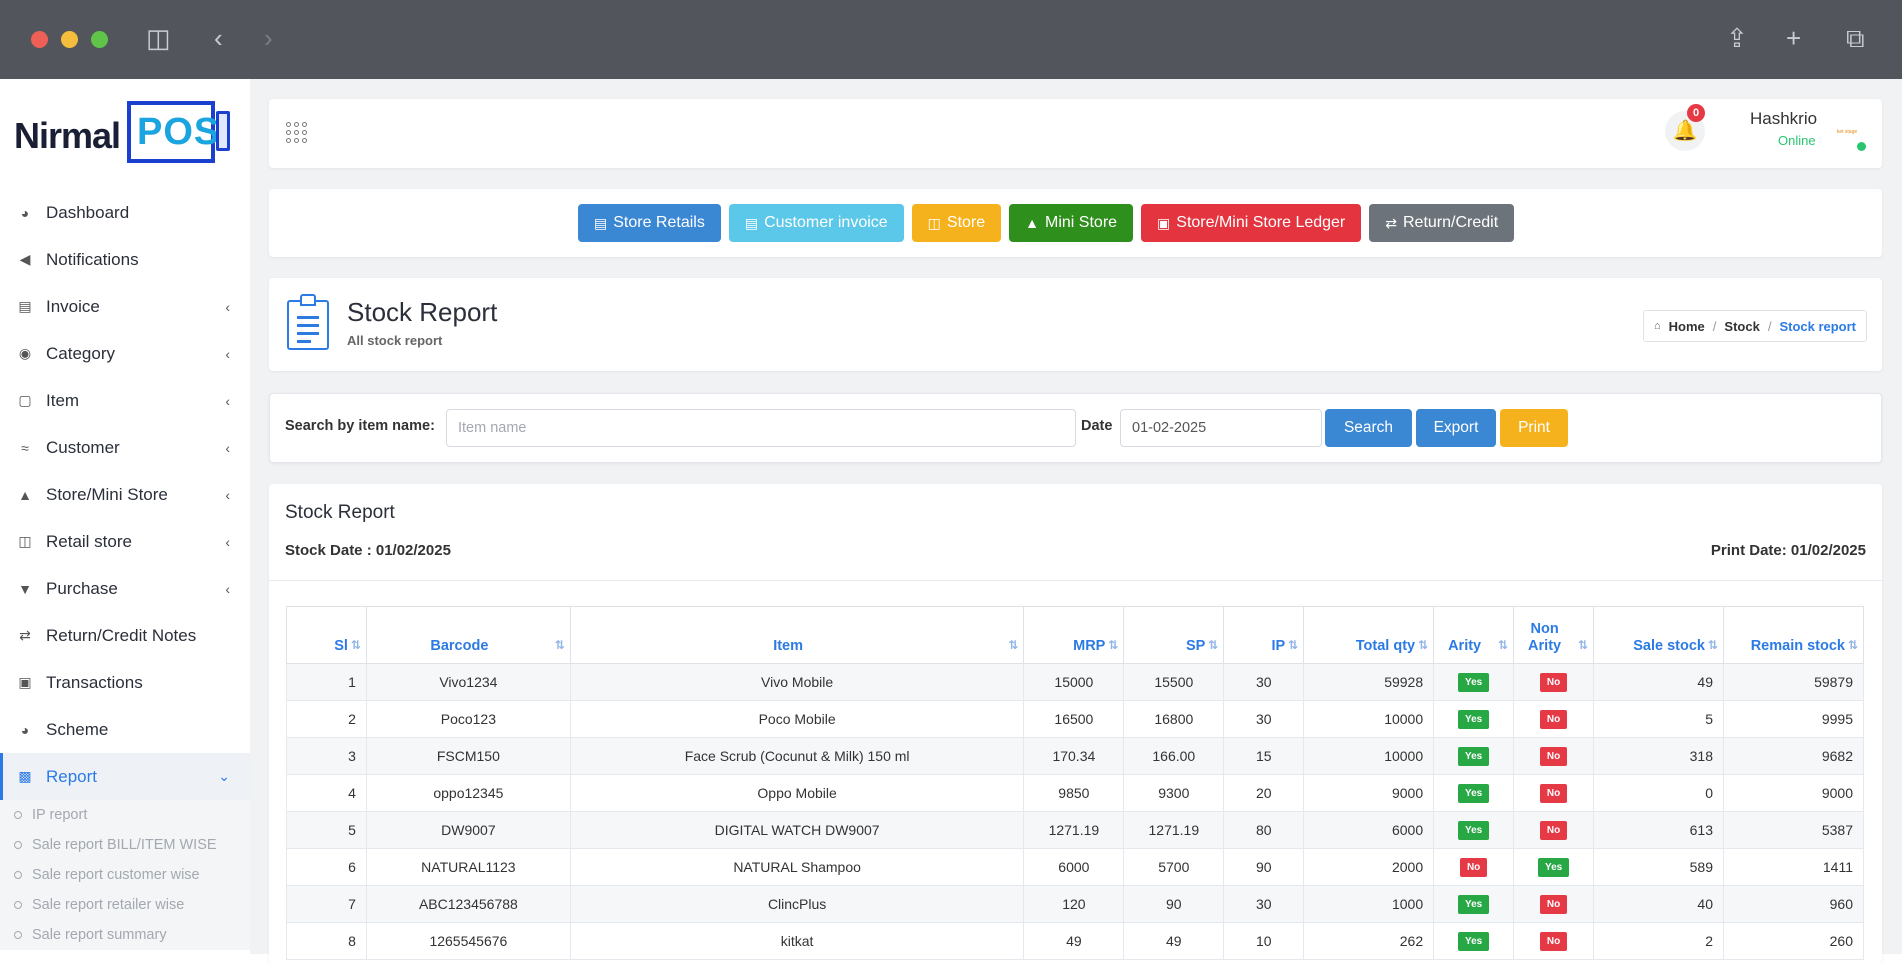  What do you see at coordinates (69, 39) in the screenshot?
I see `minimize-window-button` at bounding box center [69, 39].